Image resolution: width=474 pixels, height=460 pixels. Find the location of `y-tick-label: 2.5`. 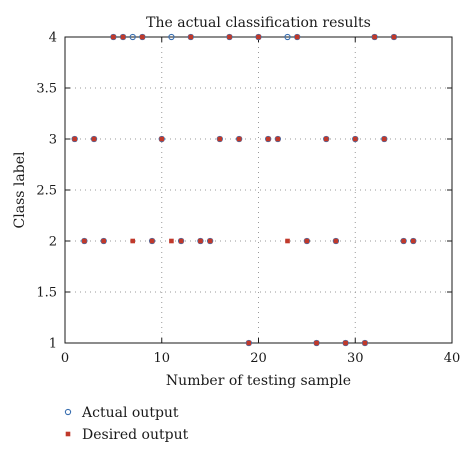

y-tick-label: 2.5 is located at coordinates (46, 191).